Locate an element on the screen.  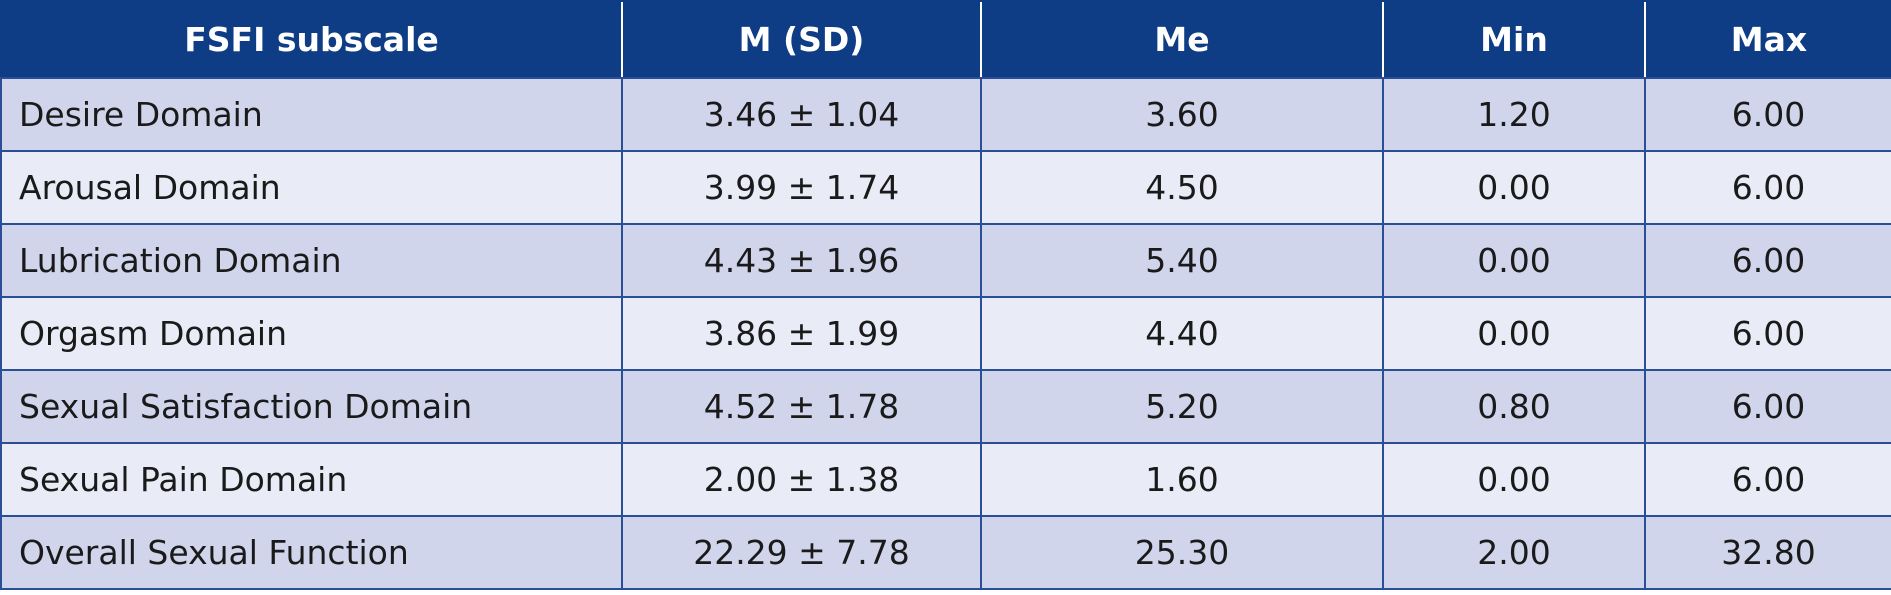
header-median: Me is located at coordinates (1181, 39).